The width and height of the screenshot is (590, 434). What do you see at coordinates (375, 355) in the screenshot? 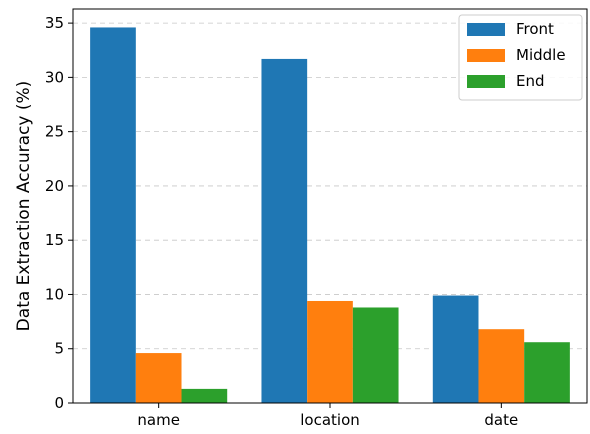
I see `bar-end-location` at bounding box center [375, 355].